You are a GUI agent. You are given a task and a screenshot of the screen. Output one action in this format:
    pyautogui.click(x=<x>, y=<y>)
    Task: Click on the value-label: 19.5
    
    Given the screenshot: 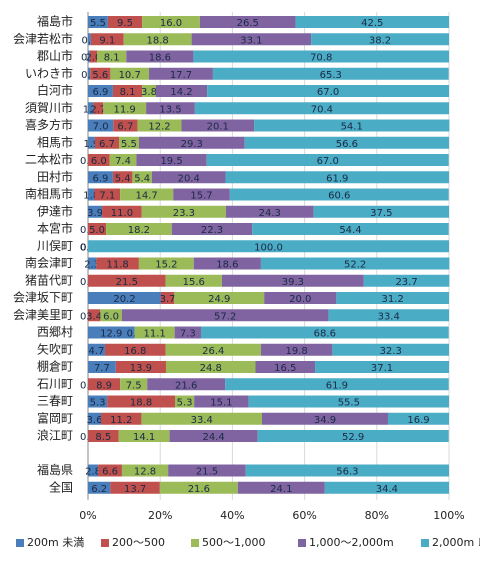 What is the action you would take?
    pyautogui.click(x=171, y=161)
    